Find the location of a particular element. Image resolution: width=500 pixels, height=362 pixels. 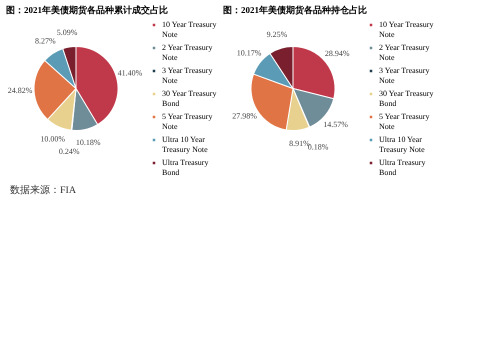

data-label: 24.82% is located at coordinates (20, 91).